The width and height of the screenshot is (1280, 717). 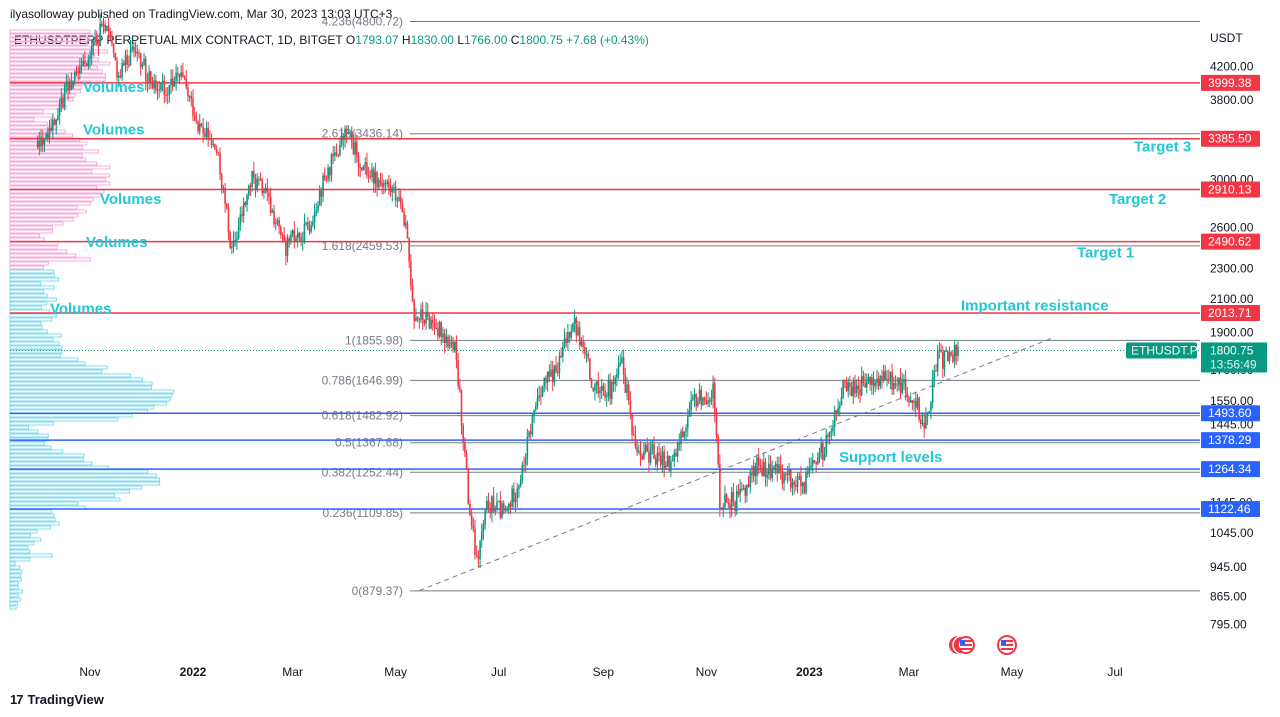 I want to click on annotation-text: Target 1, so click(x=1105, y=253).